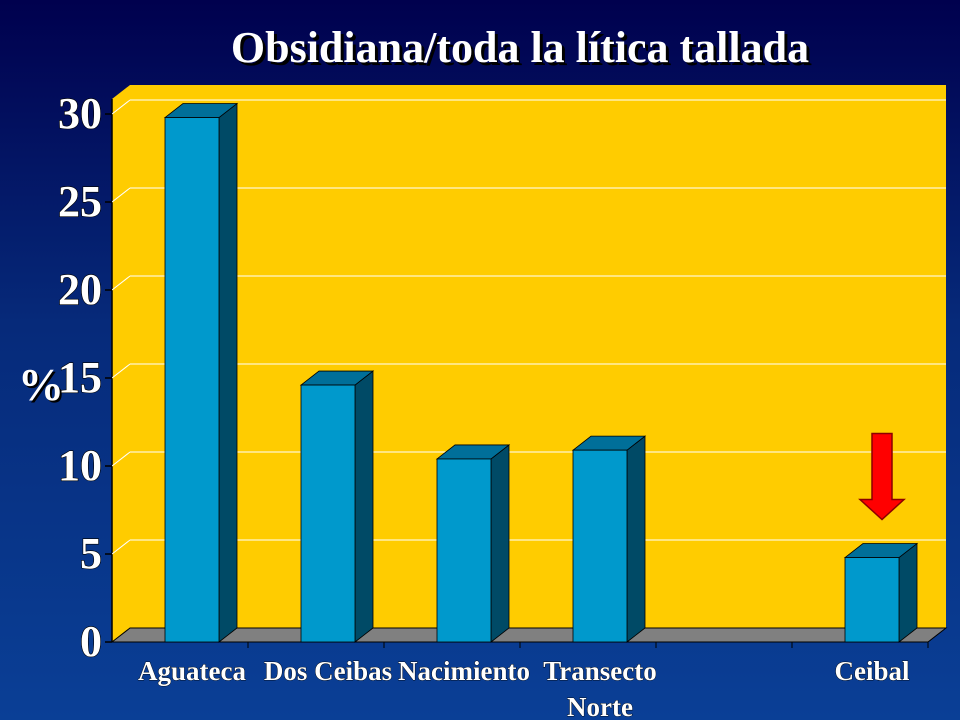  I want to click on x-tick-label-line: Dos Ceibas, so click(328, 671).